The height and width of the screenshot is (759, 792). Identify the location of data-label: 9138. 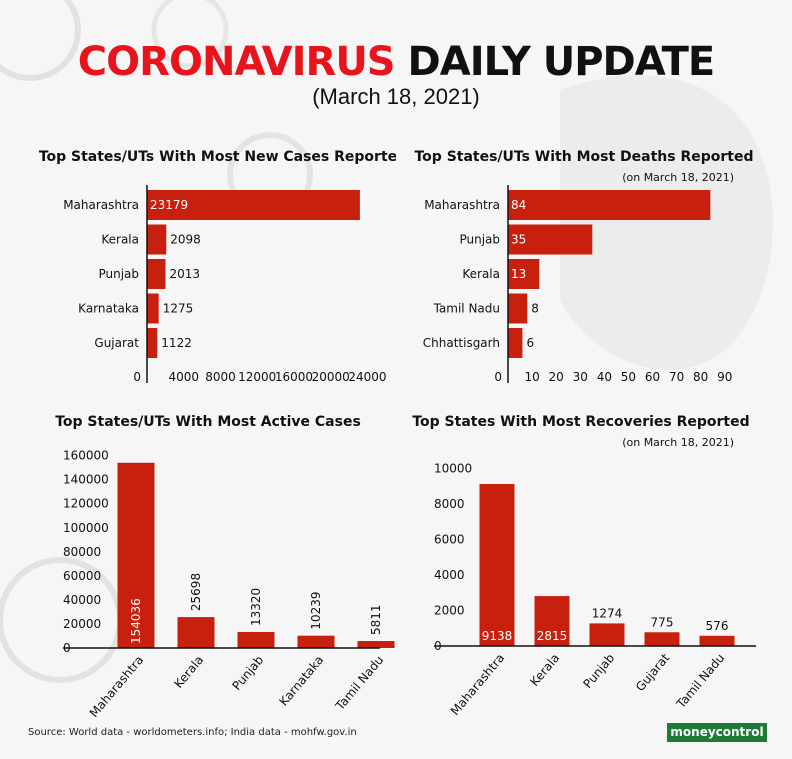
(497, 636).